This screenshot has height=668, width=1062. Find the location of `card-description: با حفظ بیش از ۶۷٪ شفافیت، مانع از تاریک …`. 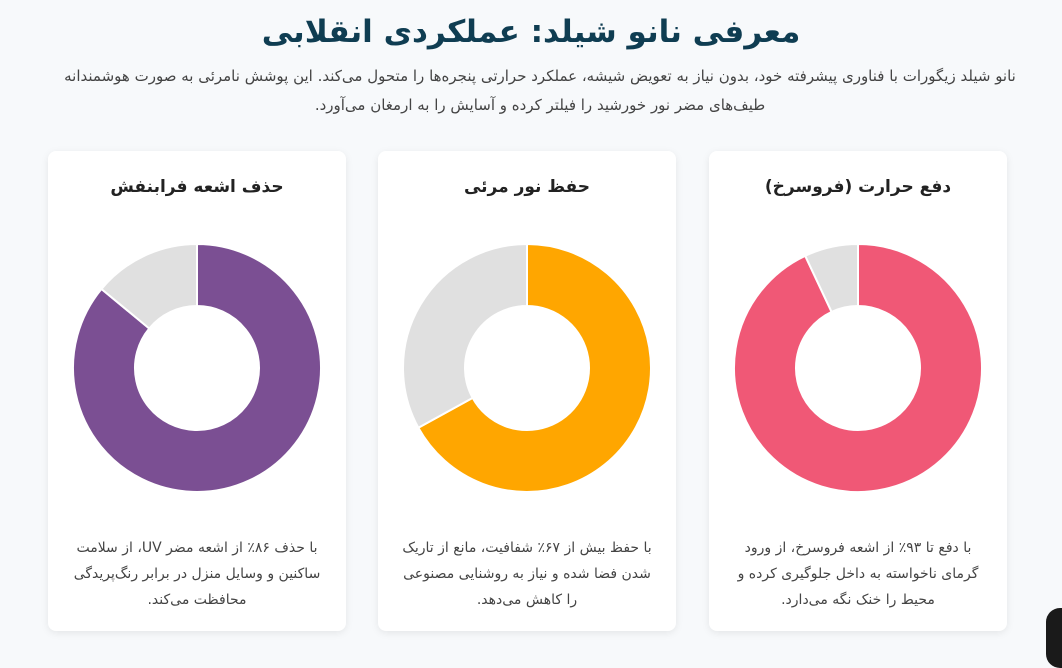

card-description: با حفظ بیش از ۶۷٪ شفافیت، مانع از تاریک … is located at coordinates (527, 574).